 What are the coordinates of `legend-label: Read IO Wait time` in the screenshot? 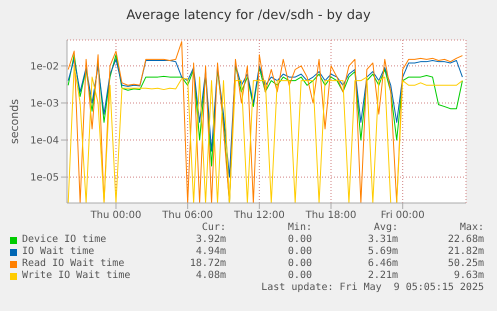 It's located at (73, 264).